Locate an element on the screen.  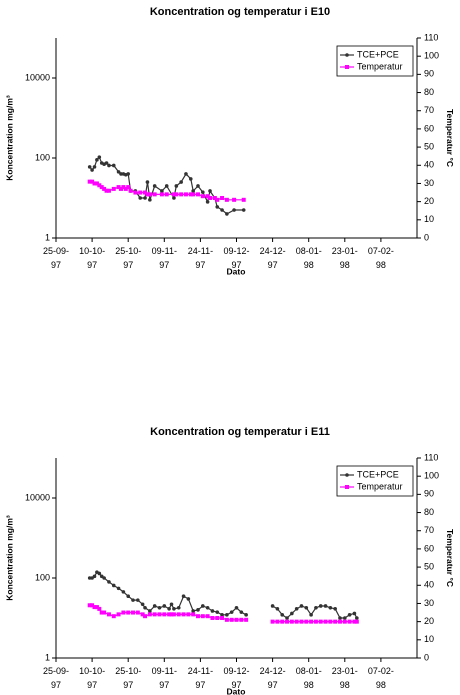
y2-tick-label: 60 is located at coordinates (429, 548).